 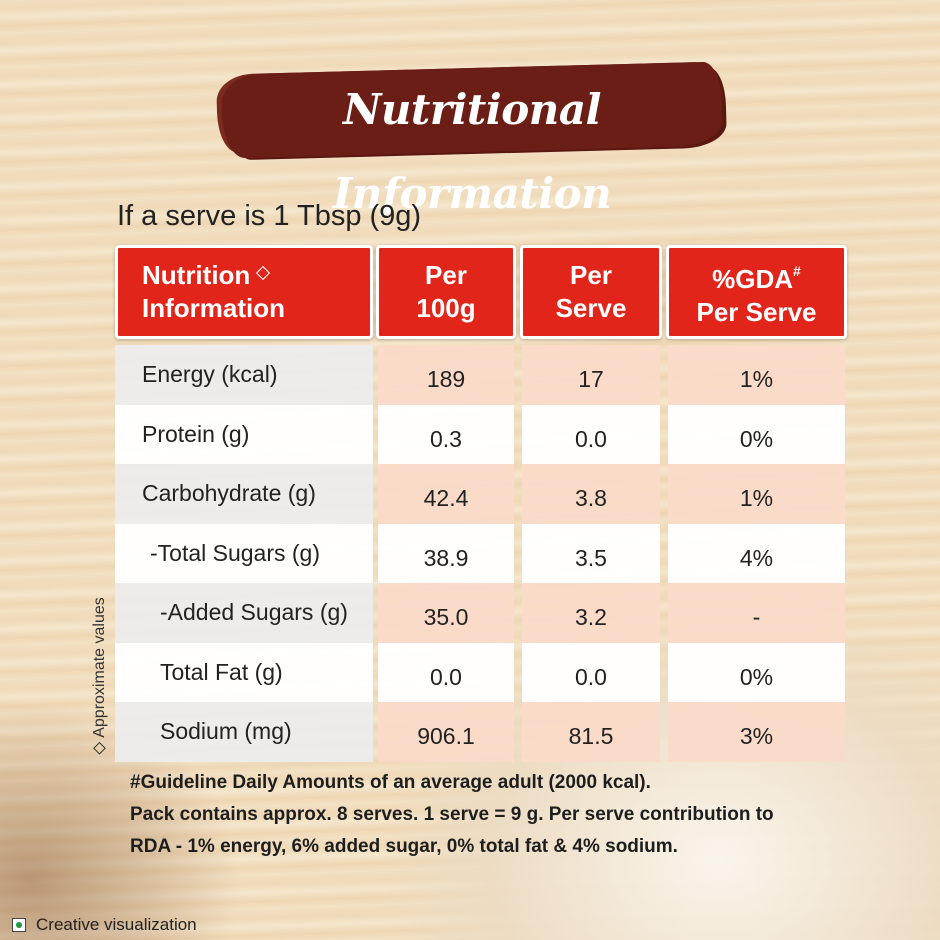 I want to click on row-value: 3%, so click(x=756, y=732).